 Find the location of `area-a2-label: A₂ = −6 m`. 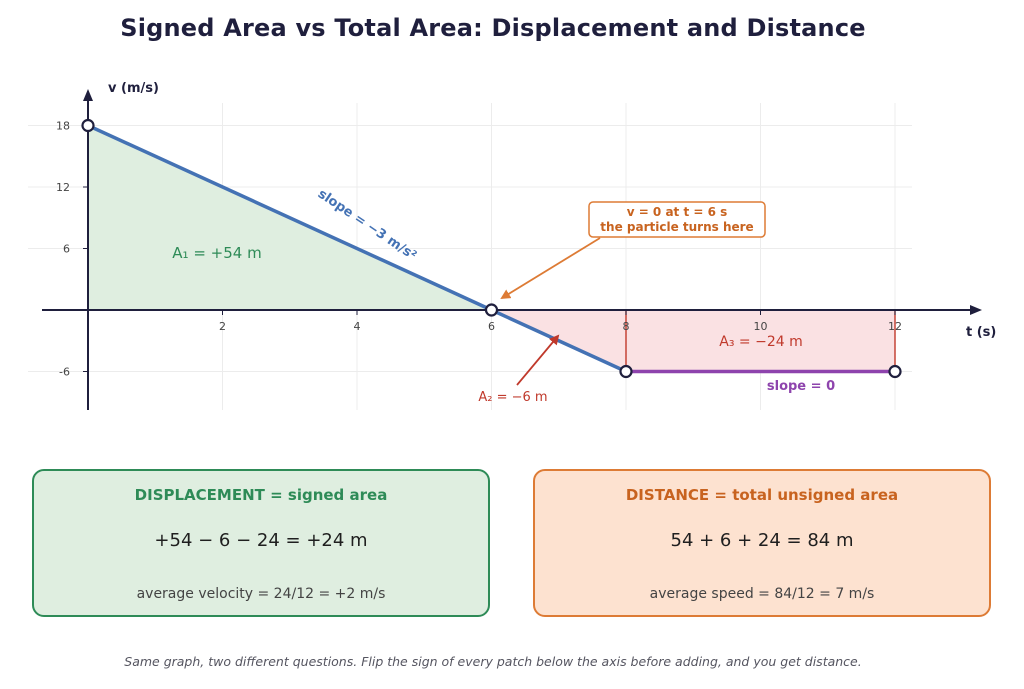

area-a2-label: A₂ = −6 m is located at coordinates (512, 397).